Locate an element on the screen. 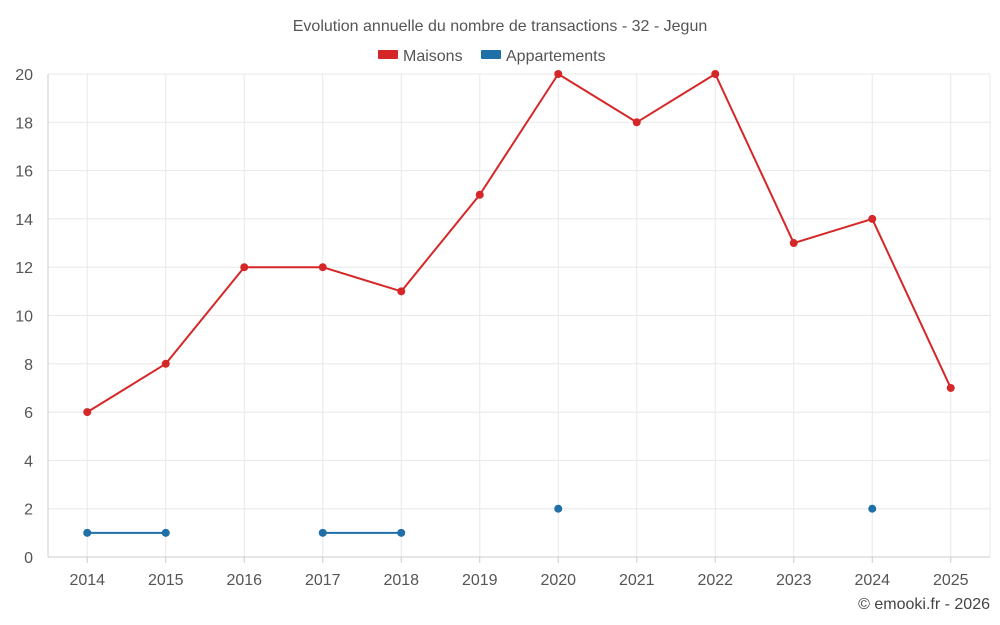 This screenshot has height=625, width=1000. x-tick-label-2022: 2022 is located at coordinates (715, 580).